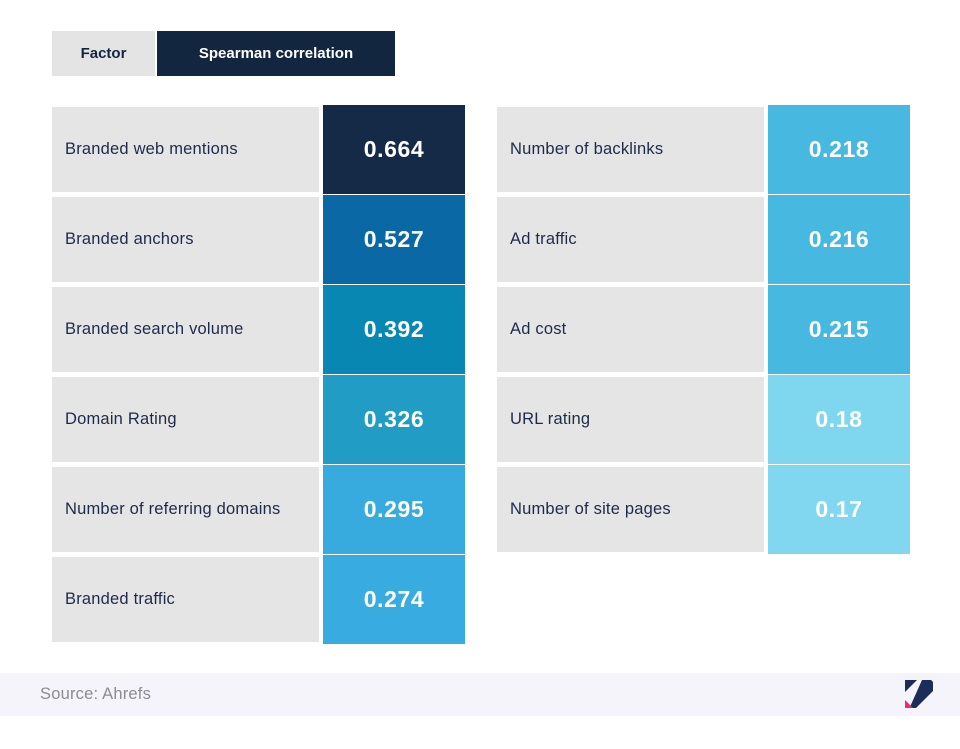 Image resolution: width=960 pixels, height=749 pixels. Describe the element at coordinates (839, 419) in the screenshot. I see `correlation-value: 0.18` at that location.